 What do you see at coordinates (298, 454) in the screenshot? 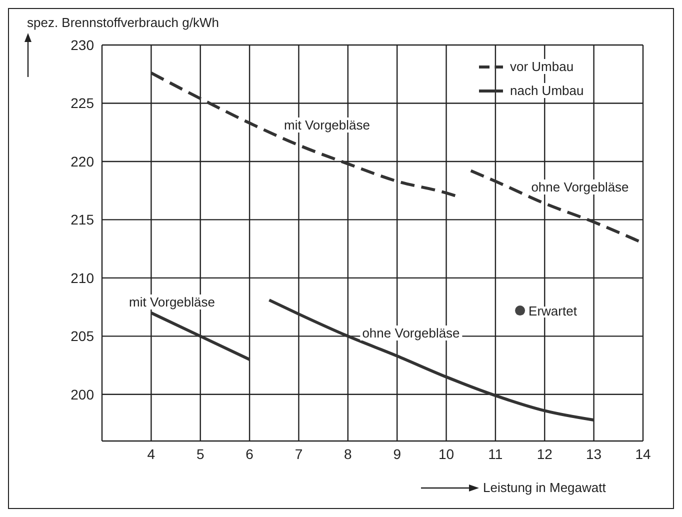
I see `x-tick-label: 7` at bounding box center [298, 454].